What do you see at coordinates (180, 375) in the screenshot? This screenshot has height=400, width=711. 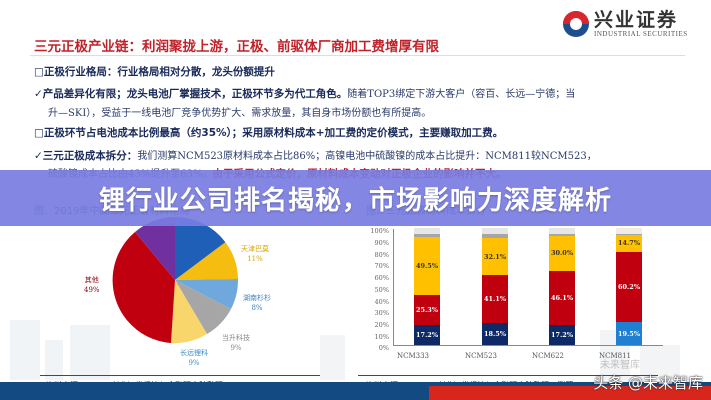 I see `left-source-rule` at bounding box center [180, 375].